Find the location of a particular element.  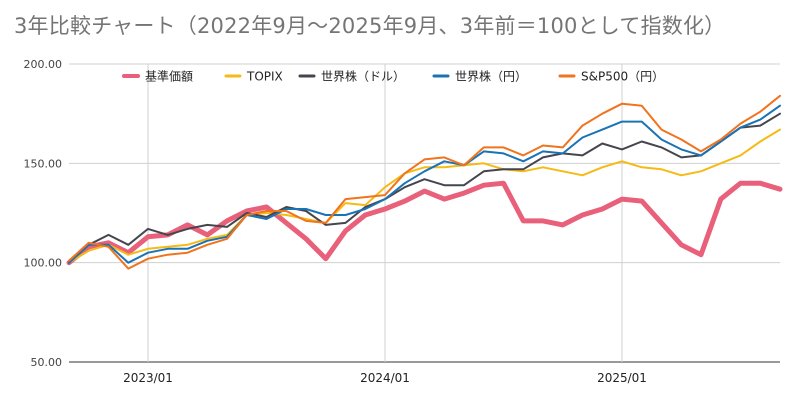

legend-item-2: 世界株（ドル） is located at coordinates (351, 76).